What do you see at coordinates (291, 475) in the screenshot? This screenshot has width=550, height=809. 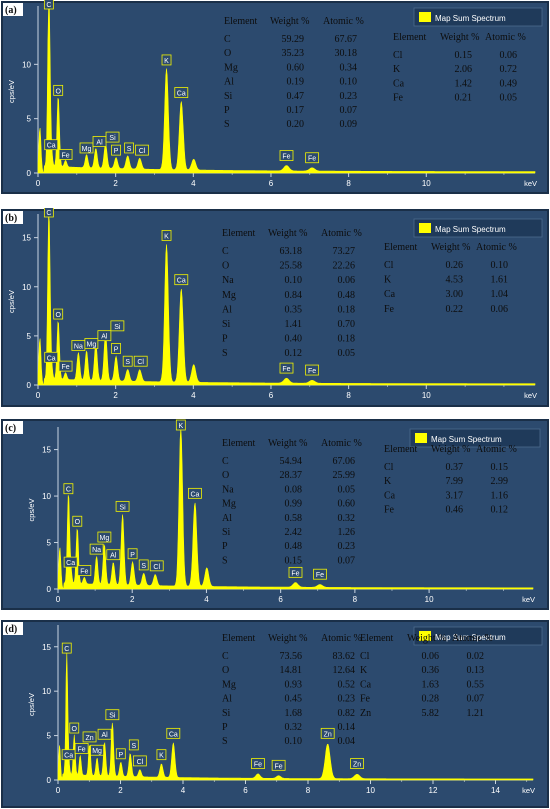 I see `table-left-weight: 28.37` at bounding box center [291, 475].